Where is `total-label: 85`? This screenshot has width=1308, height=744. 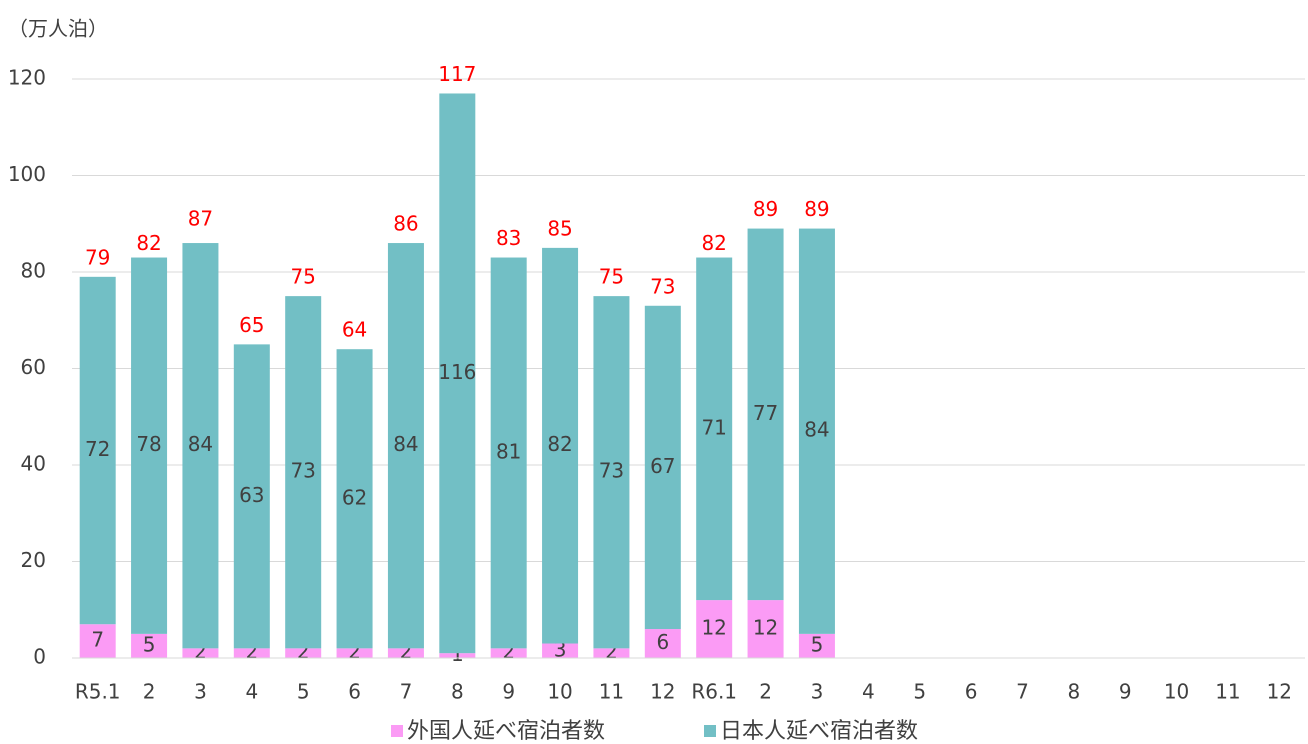 total-label: 85 is located at coordinates (559, 228).